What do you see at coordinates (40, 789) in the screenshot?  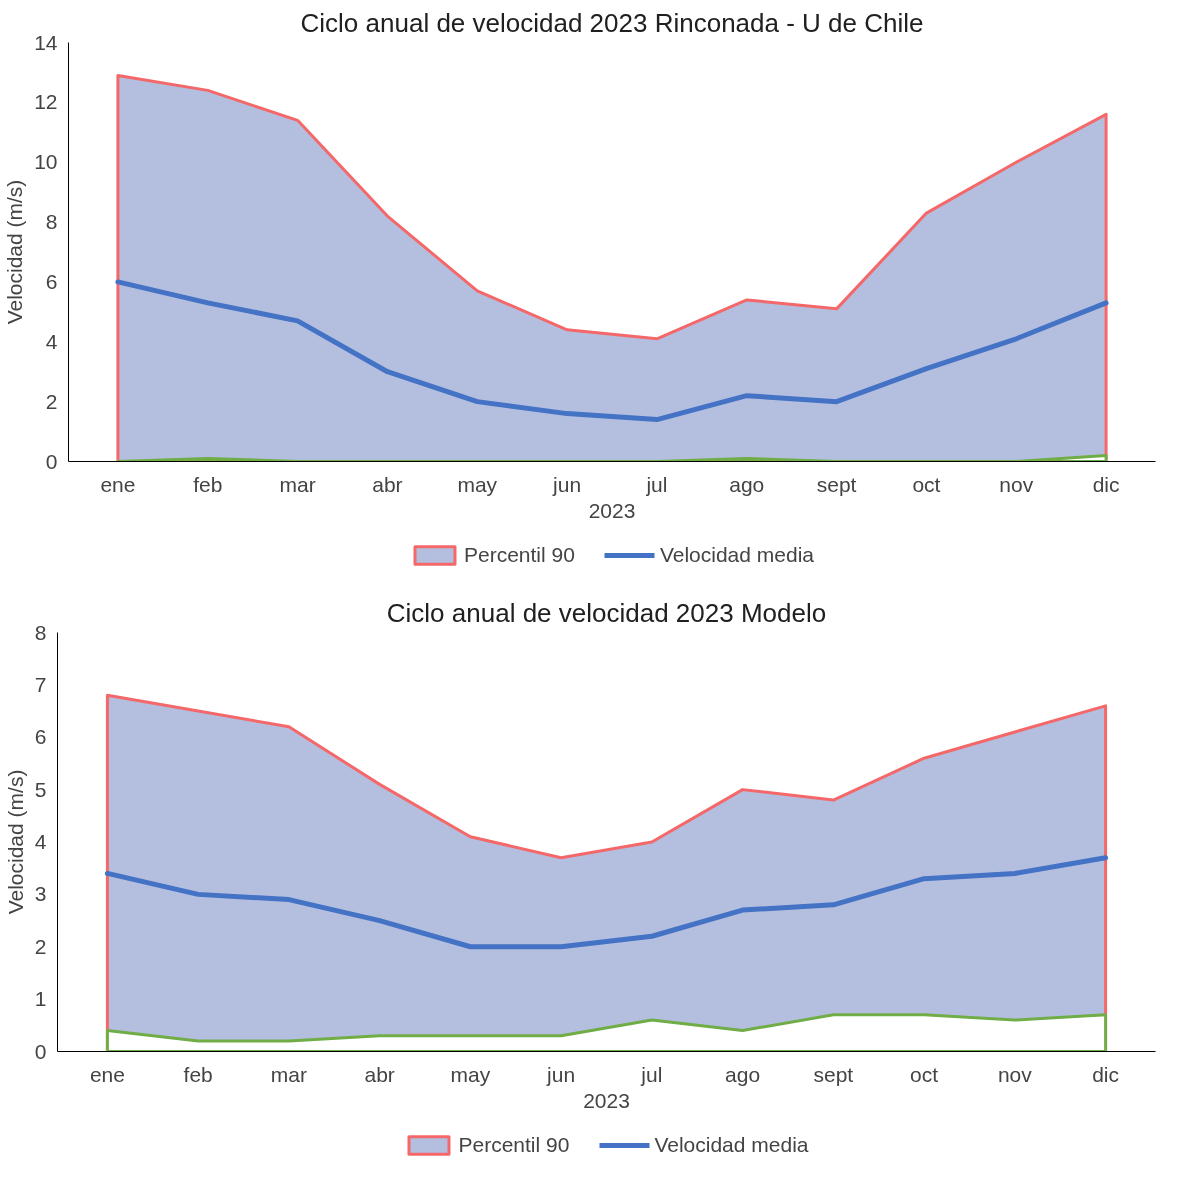 I see `y-tick-label: 5` at bounding box center [40, 789].